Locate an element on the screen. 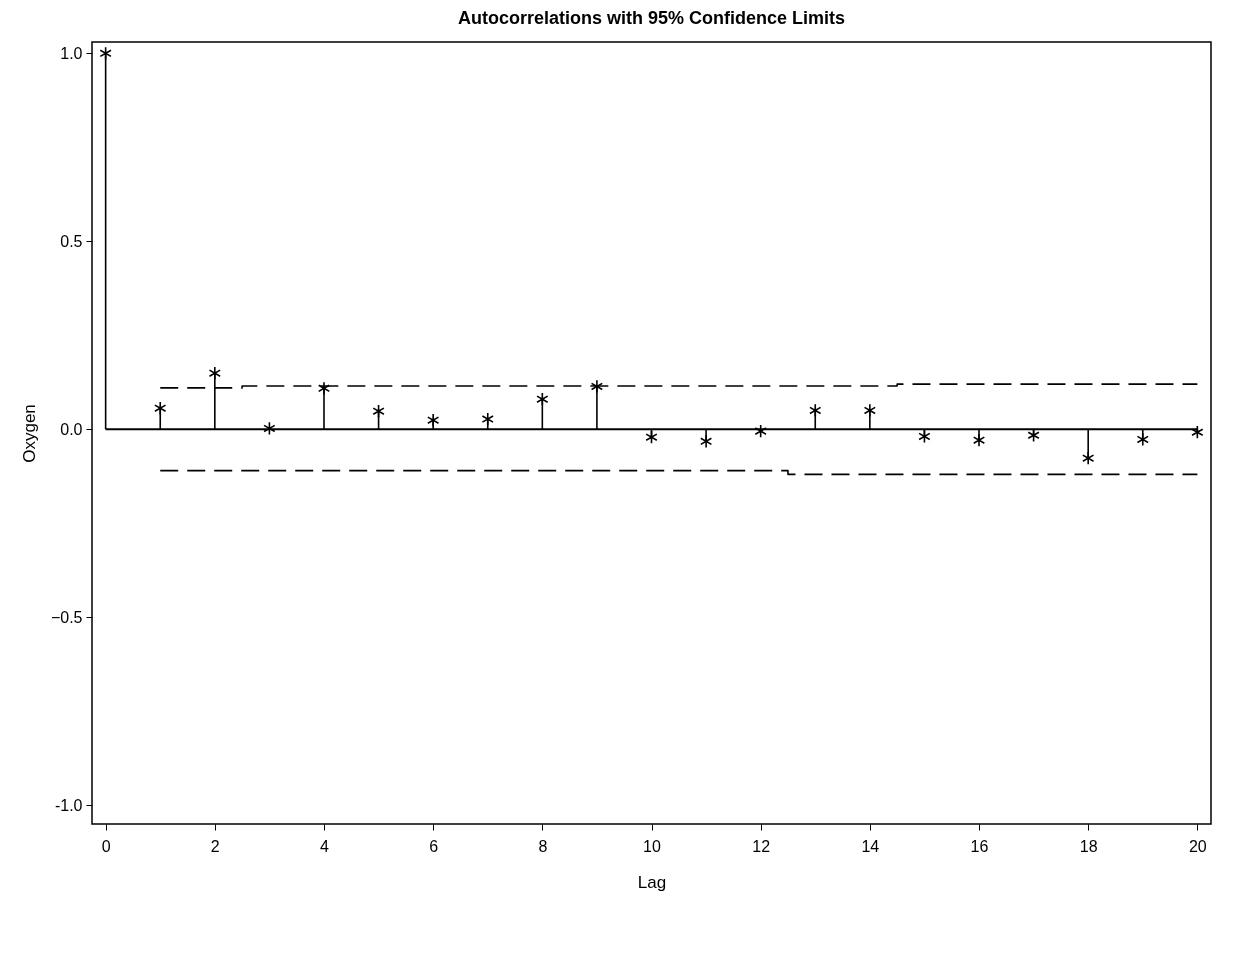 The image size is (1236, 960). y-tick-label: 0.5 is located at coordinates (71, 241).